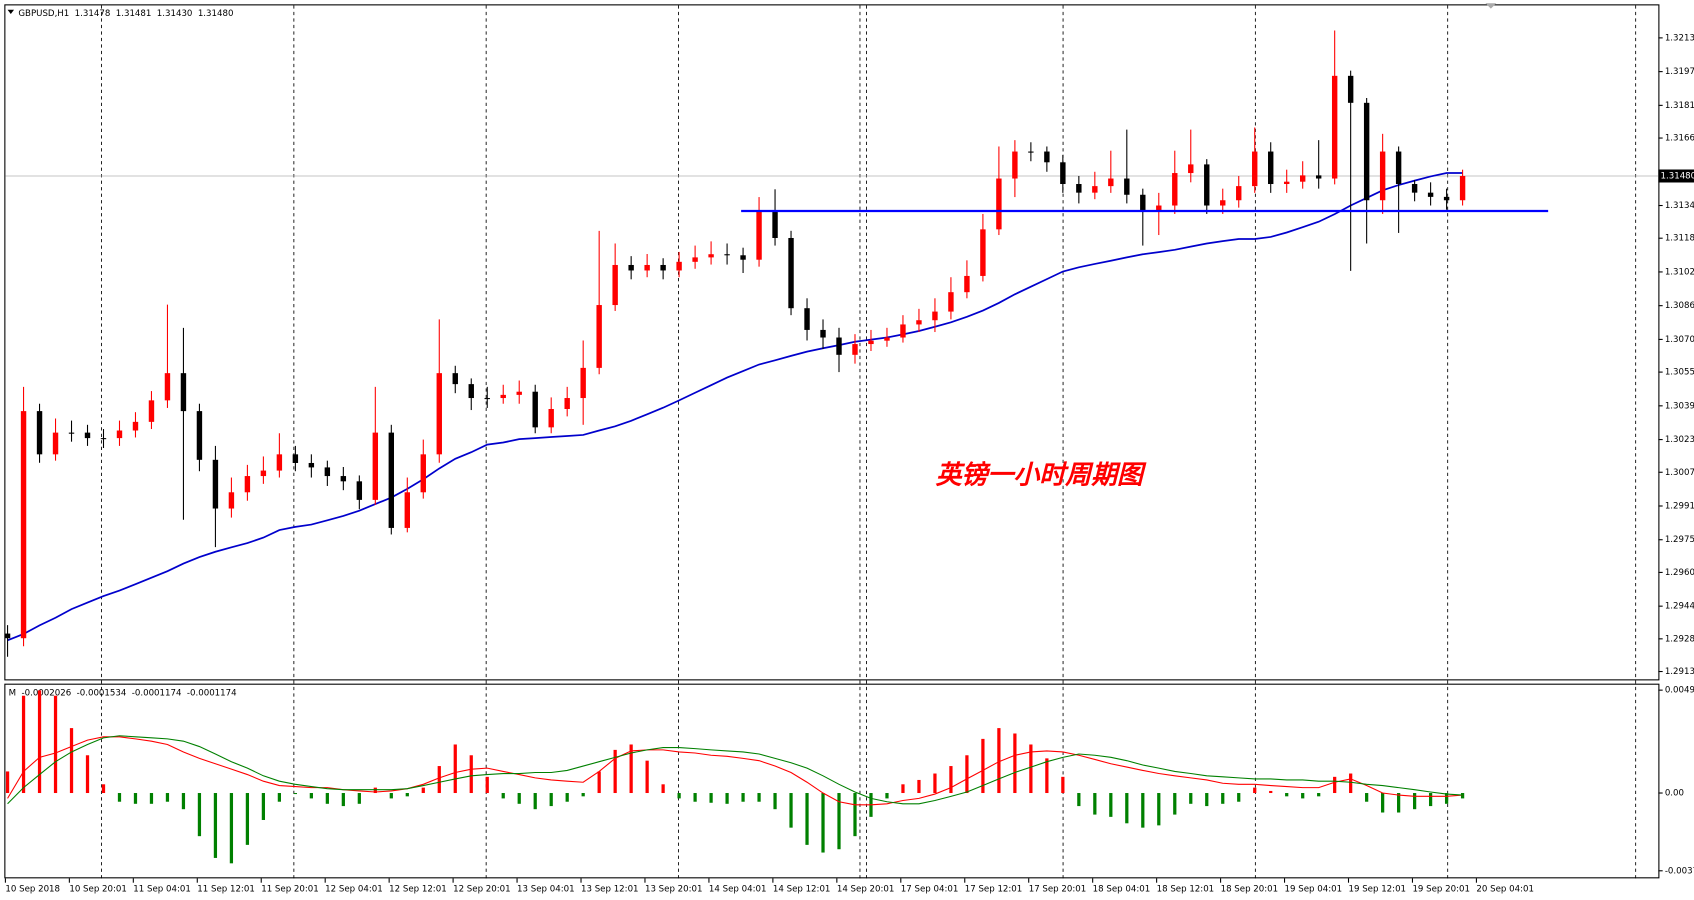 Image resolution: width=1694 pixels, height=900 pixels. Describe the element at coordinates (175, 13) in the screenshot. I see `header-value: 1.31430` at that location.